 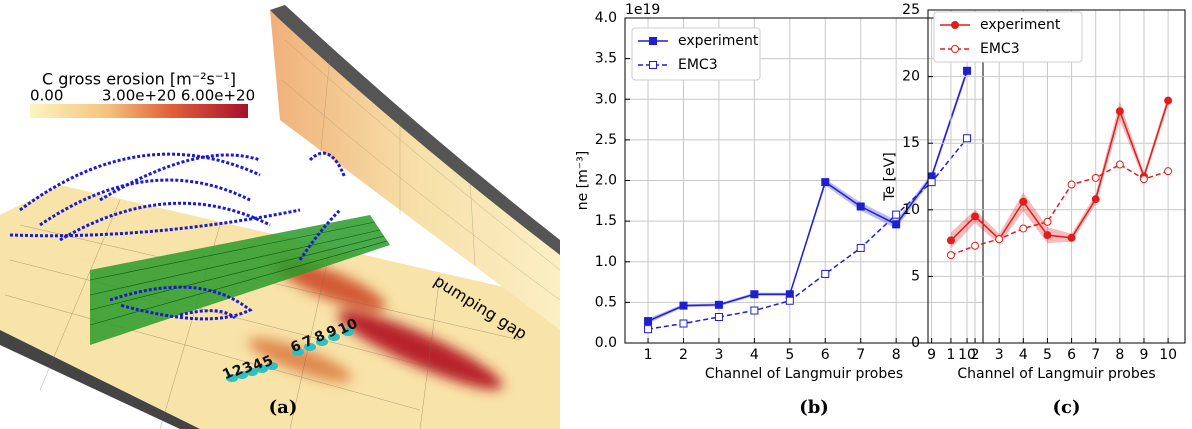 I want to click on y-tick-label: 3.5, so click(x=606, y=59).